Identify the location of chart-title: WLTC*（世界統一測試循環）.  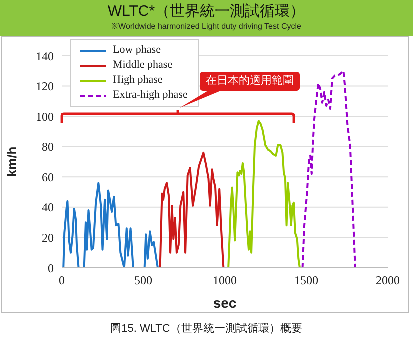
(206, 12).